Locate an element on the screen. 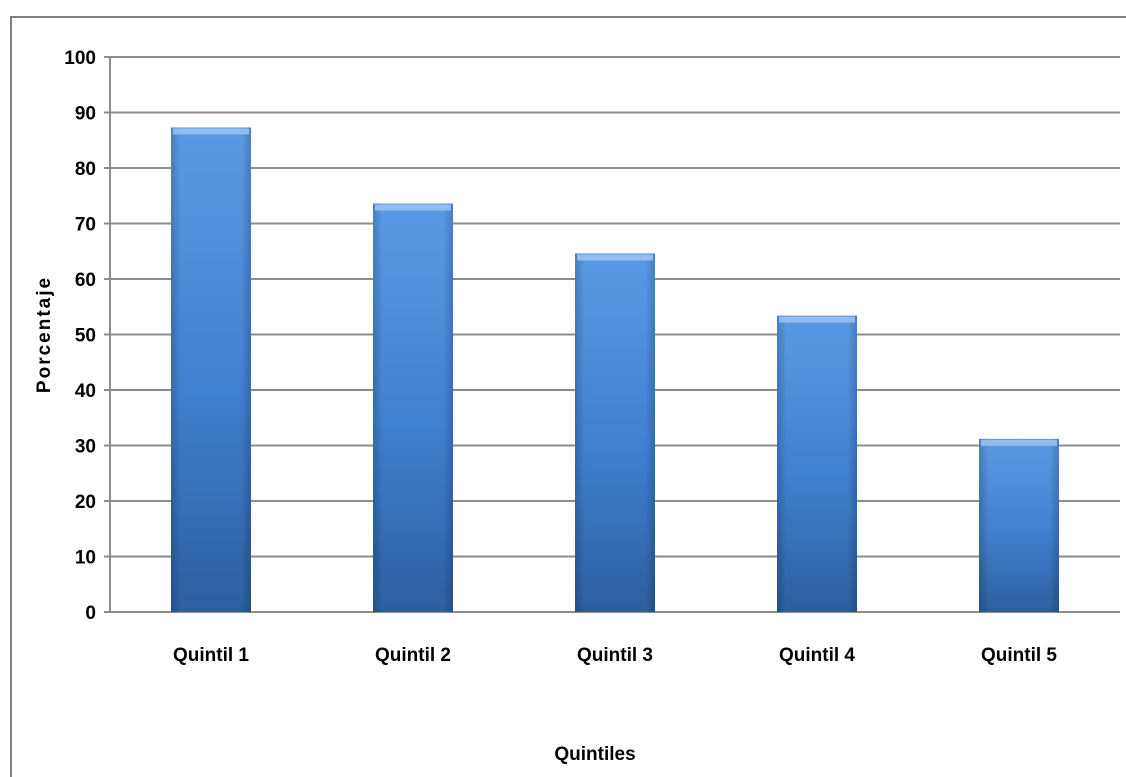  y-tick-label: 60 is located at coordinates (85, 280).